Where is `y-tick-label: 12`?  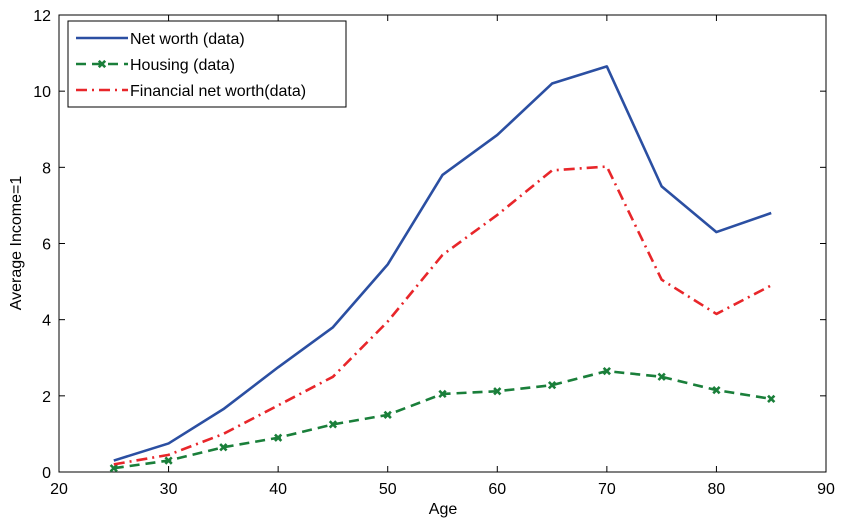 y-tick-label: 12 is located at coordinates (42, 16).